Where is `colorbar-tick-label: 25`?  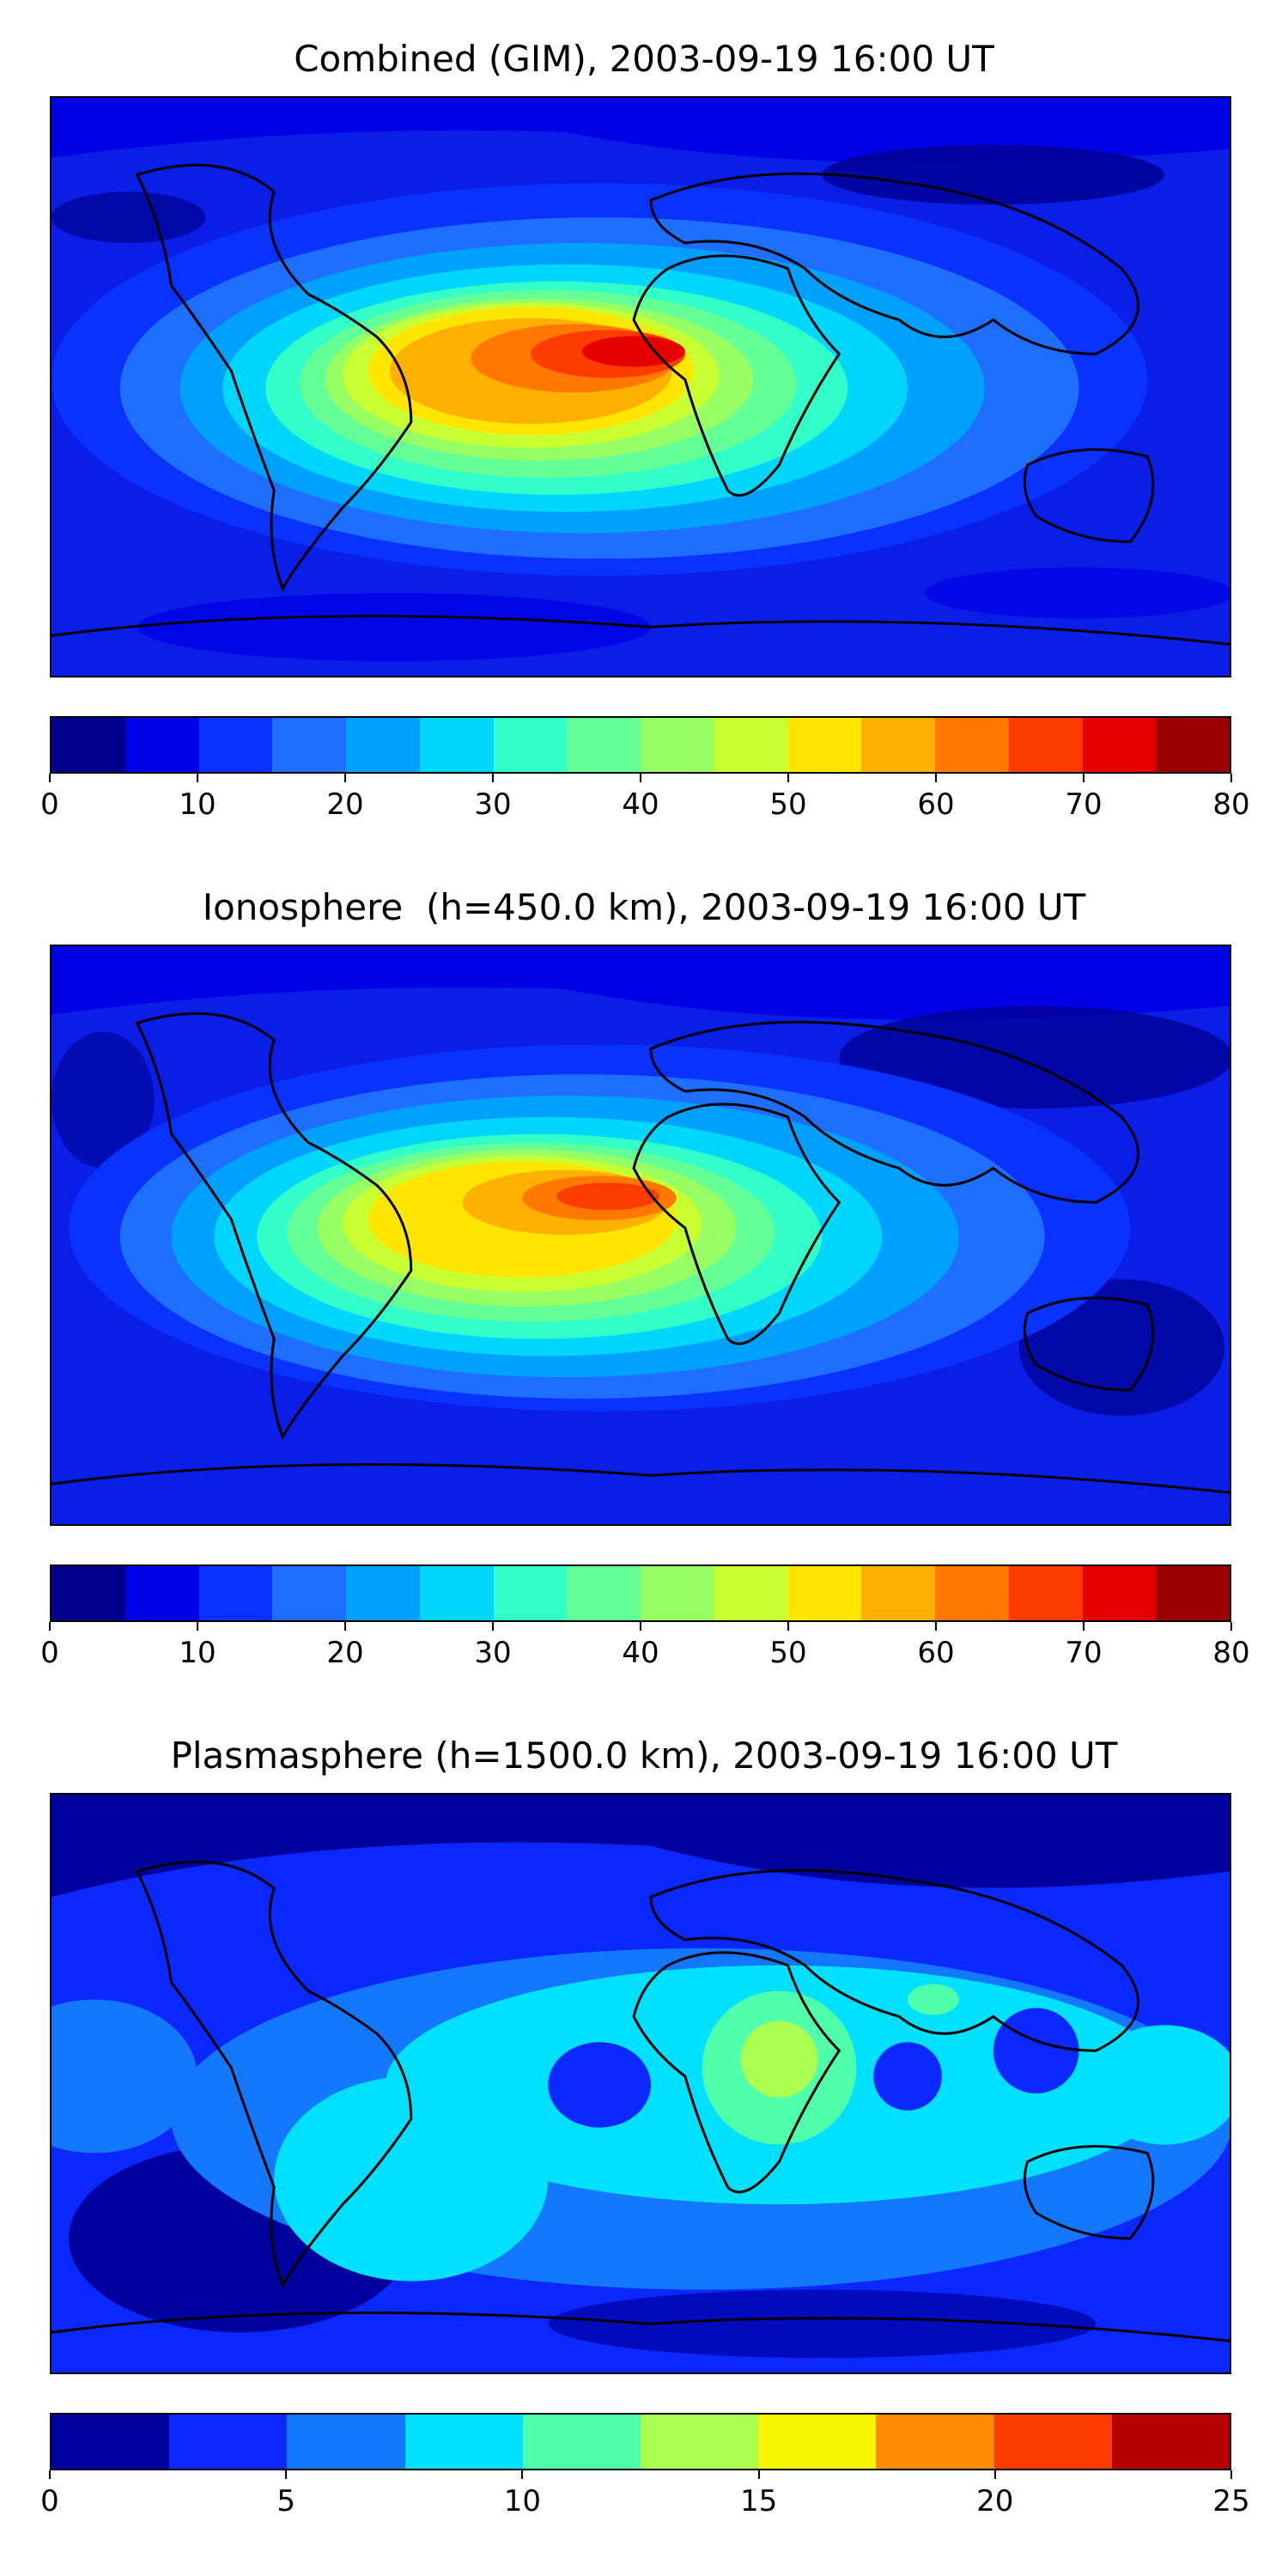 colorbar-tick-label: 25 is located at coordinates (1231, 2501).